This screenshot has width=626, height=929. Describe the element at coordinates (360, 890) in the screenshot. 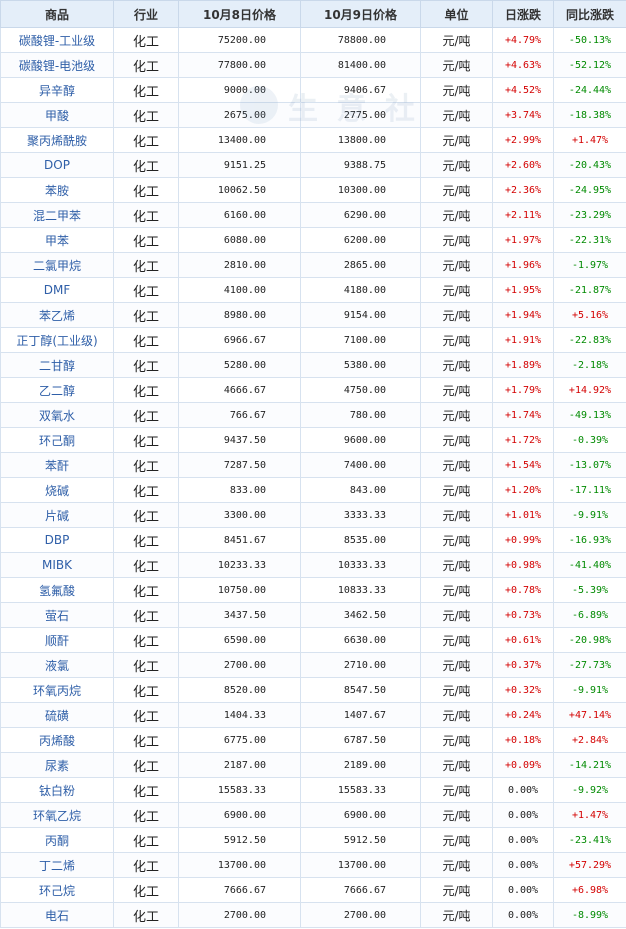

I see `price-oct9-cell: 7666.67` at that location.